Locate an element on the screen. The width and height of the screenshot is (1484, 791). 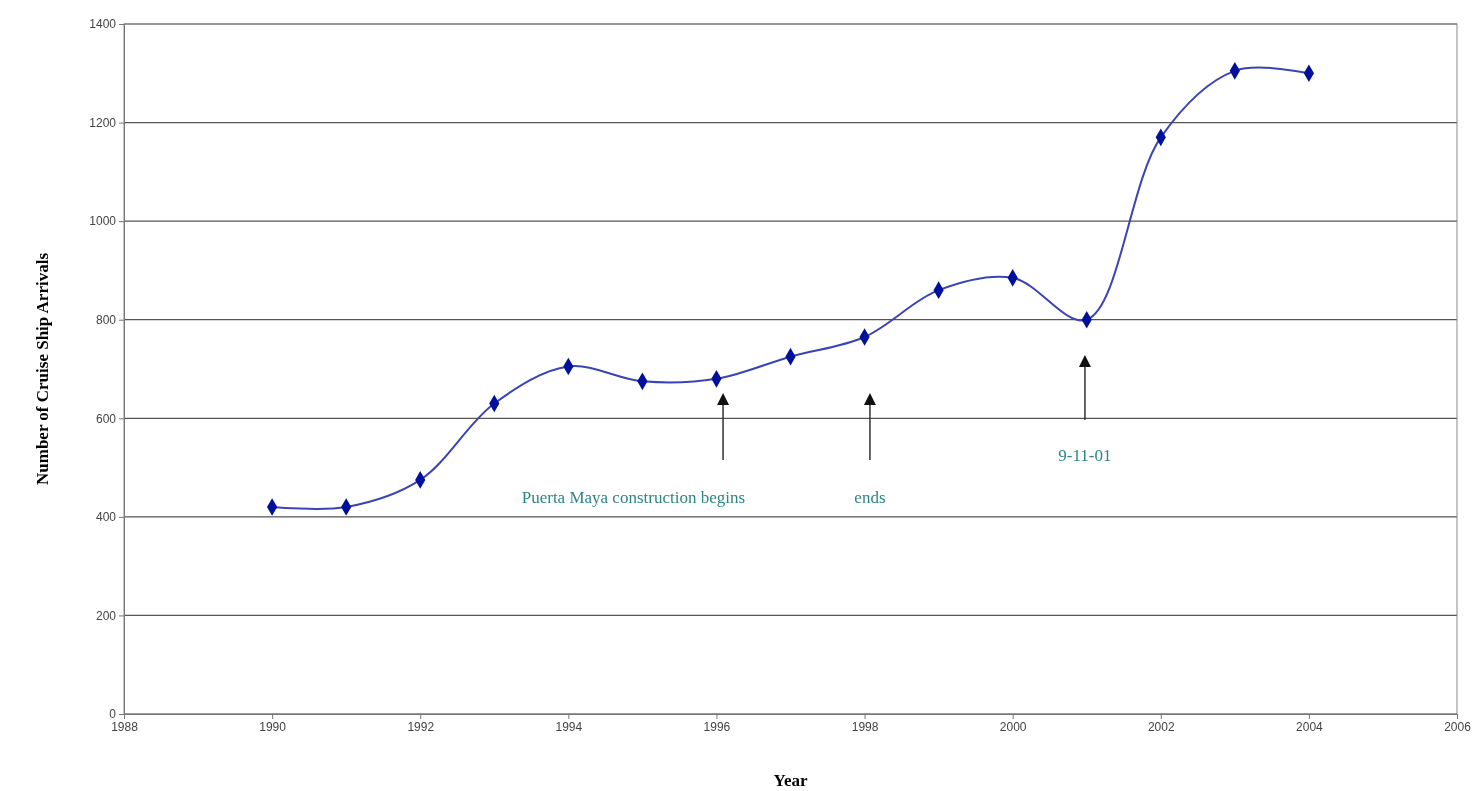
x-tick-label: 1996 is located at coordinates (717, 726).